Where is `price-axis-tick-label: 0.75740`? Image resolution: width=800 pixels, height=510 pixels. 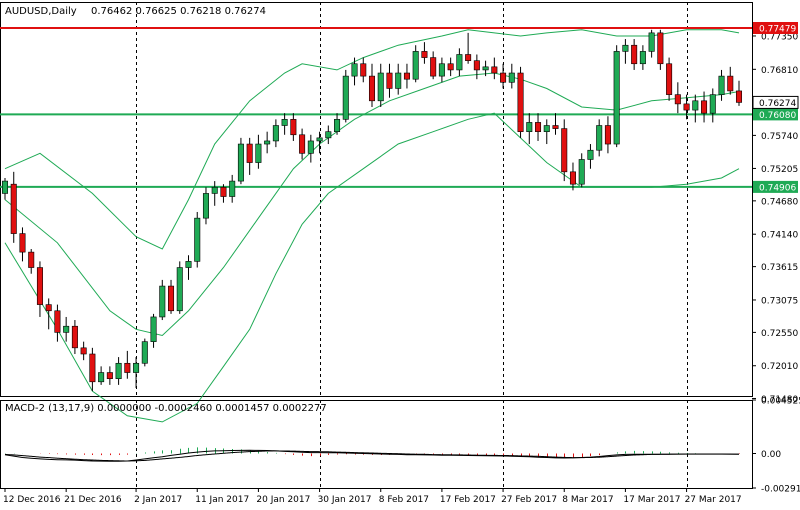
price-axis-tick-label: 0.75740 is located at coordinates (779, 137).